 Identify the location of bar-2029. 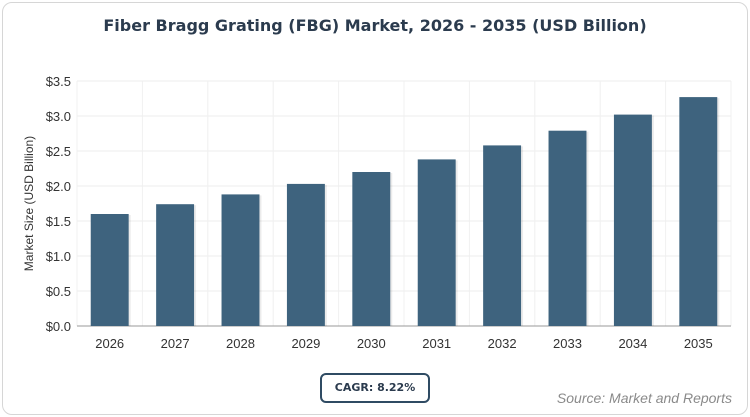
(305, 254).